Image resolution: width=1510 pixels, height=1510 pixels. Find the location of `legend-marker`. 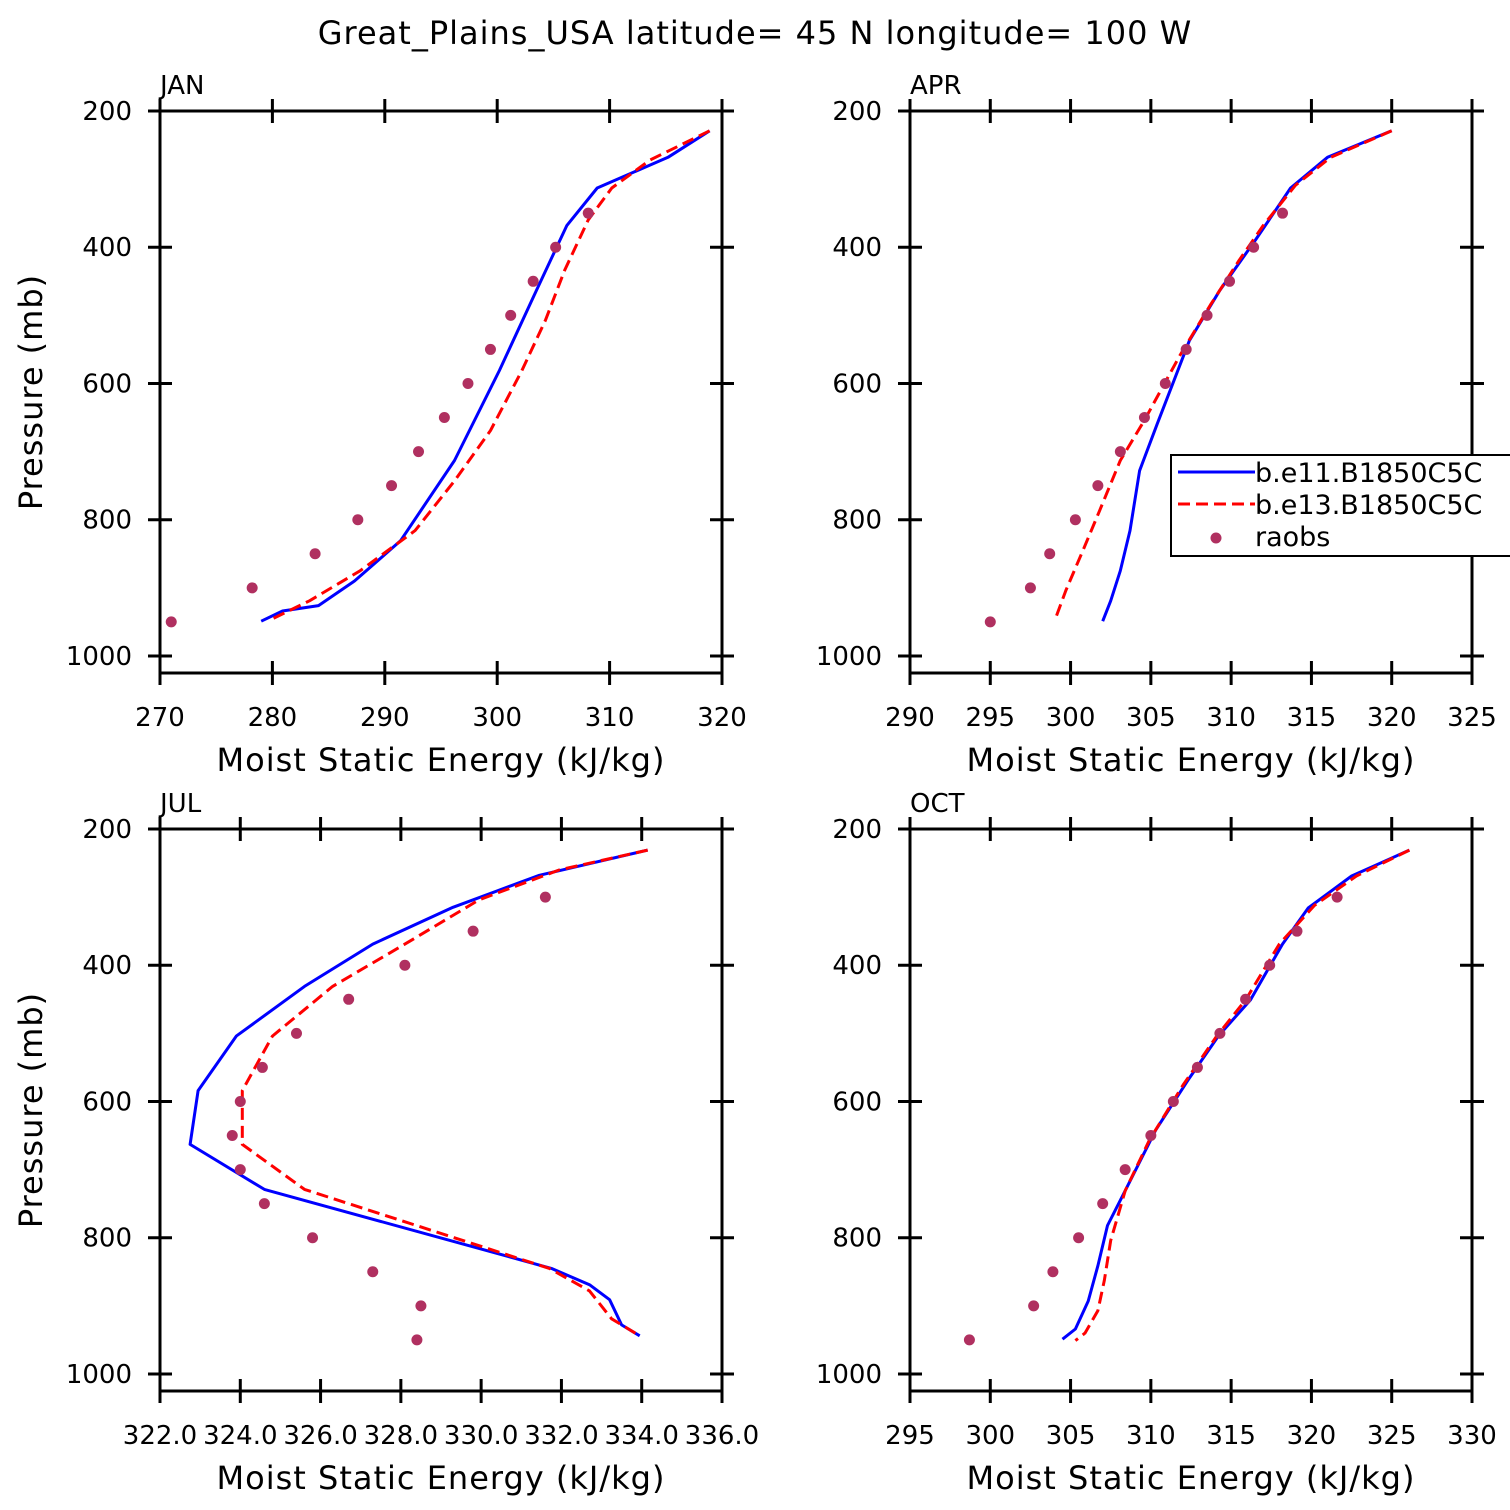

legend-marker is located at coordinates (1216, 538).